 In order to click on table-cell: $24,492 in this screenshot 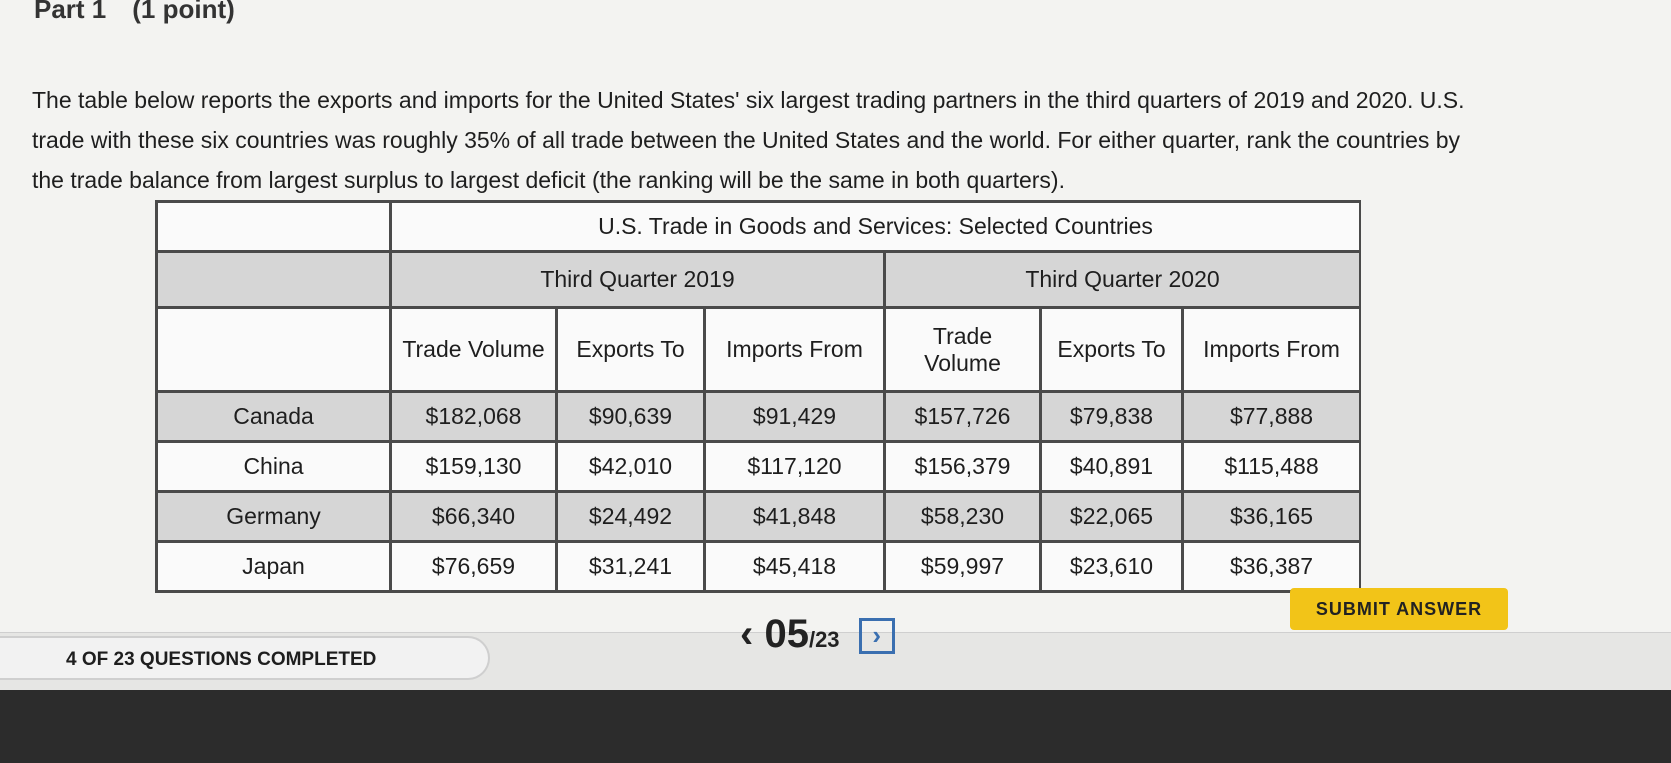, I will do `click(630, 516)`.